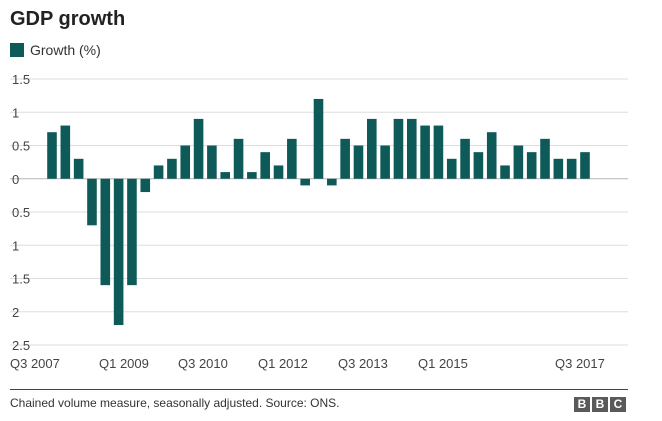 This screenshot has width=662, height=421. Describe the element at coordinates (443, 363) in the screenshot. I see `x-tick-label: Q1 2015` at that location.